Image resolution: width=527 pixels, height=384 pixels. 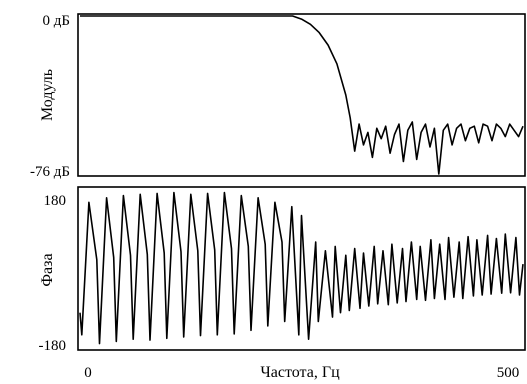 What do you see at coordinates (508, 373) in the screenshot?
I see `x-tick-end: 500` at bounding box center [508, 373].